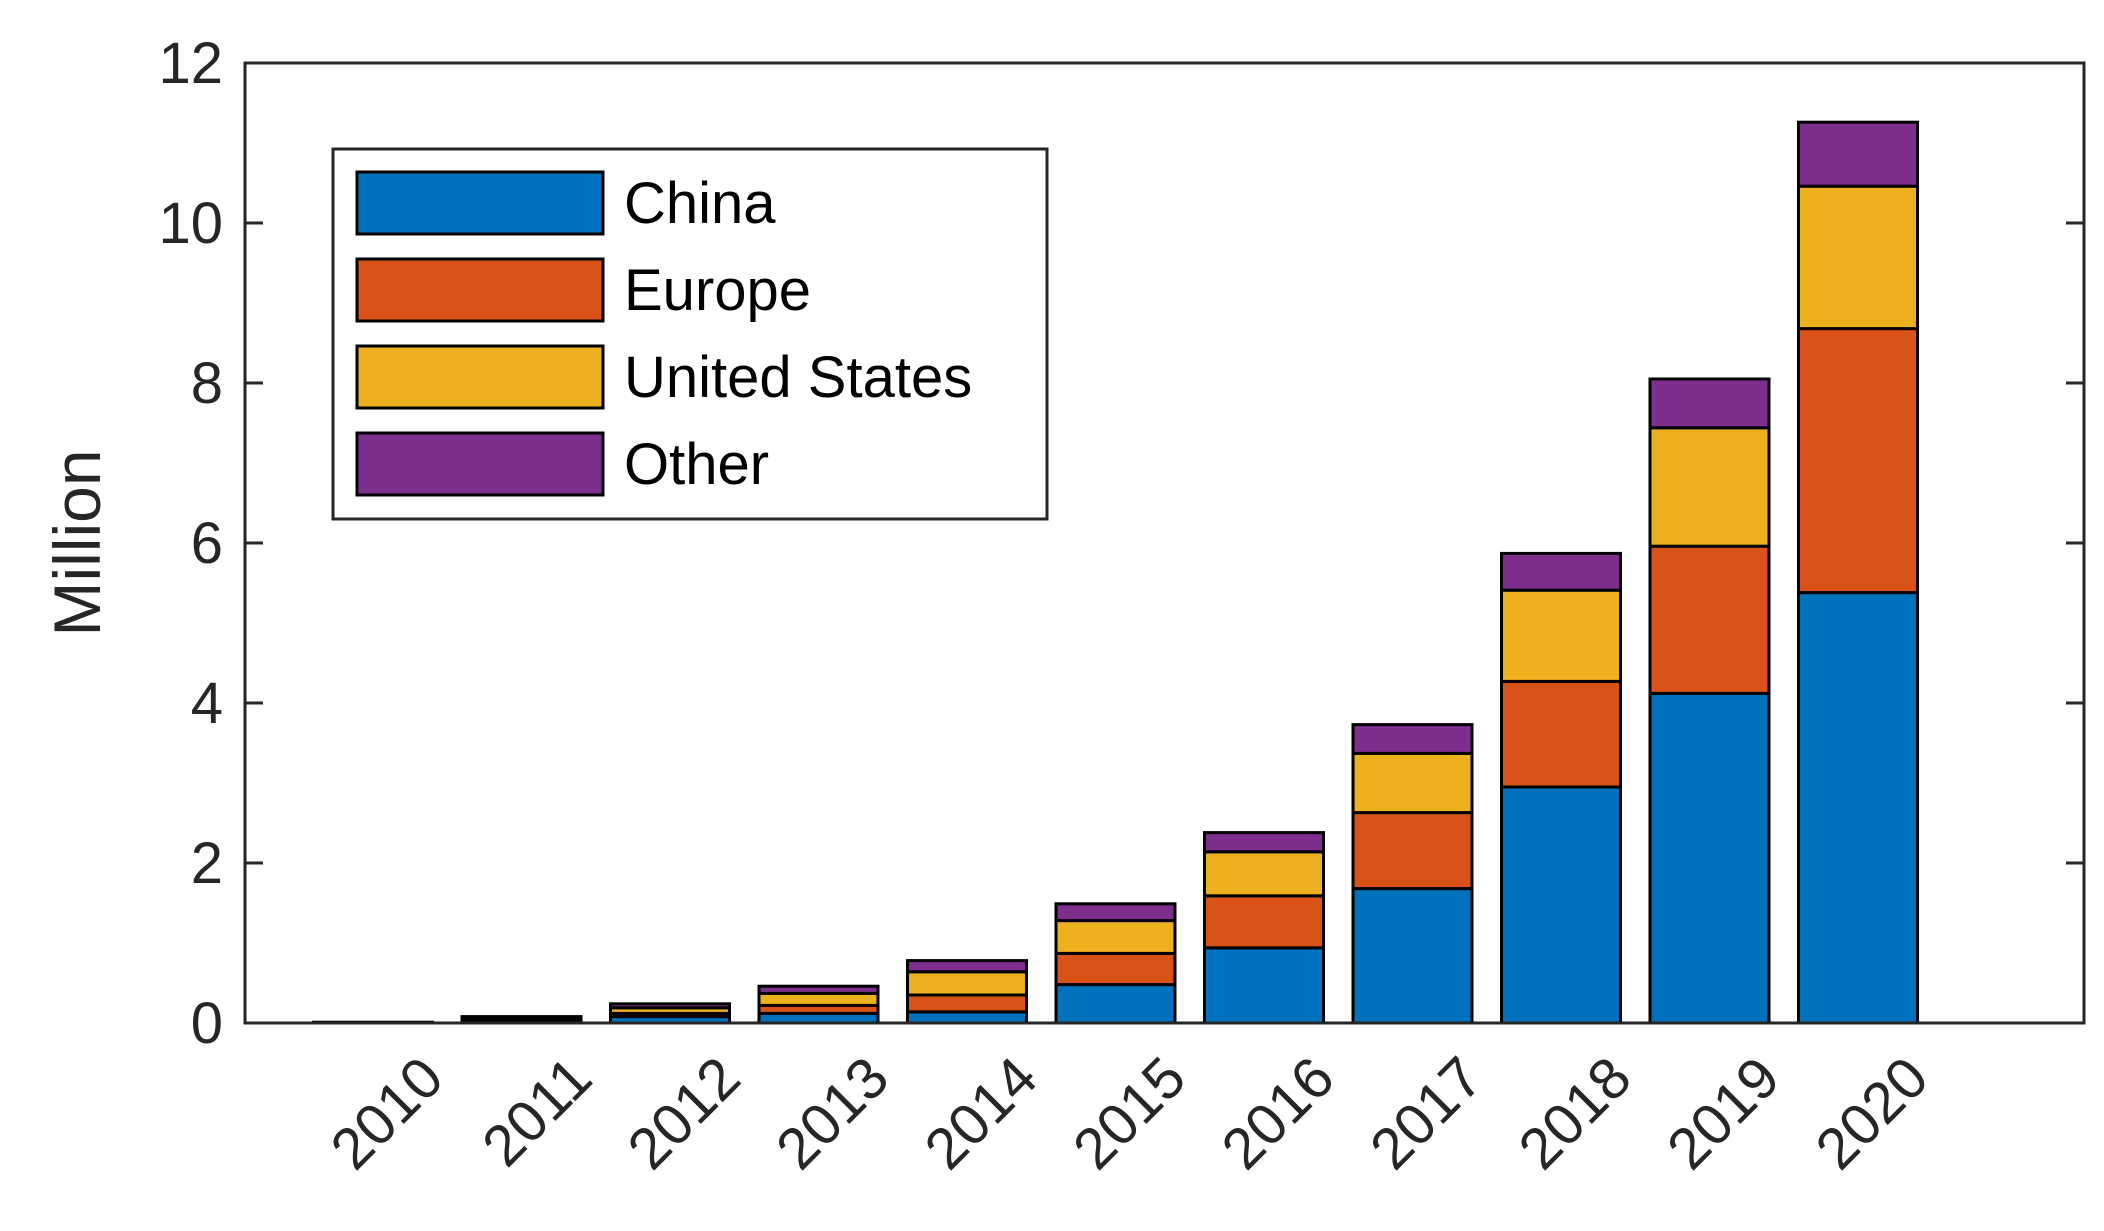 The width and height of the screenshot is (2104, 1231). What do you see at coordinates (386, 1113) in the screenshot?
I see `x-tick-label-2010: 2010` at bounding box center [386, 1113].